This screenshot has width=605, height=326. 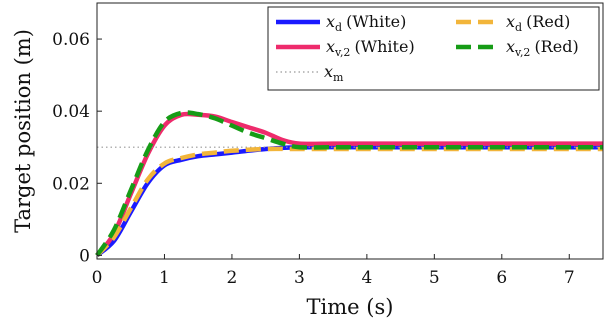 What do you see at coordinates (71, 40) in the screenshot?
I see `y-tick-label: 0.06` at bounding box center [71, 40].